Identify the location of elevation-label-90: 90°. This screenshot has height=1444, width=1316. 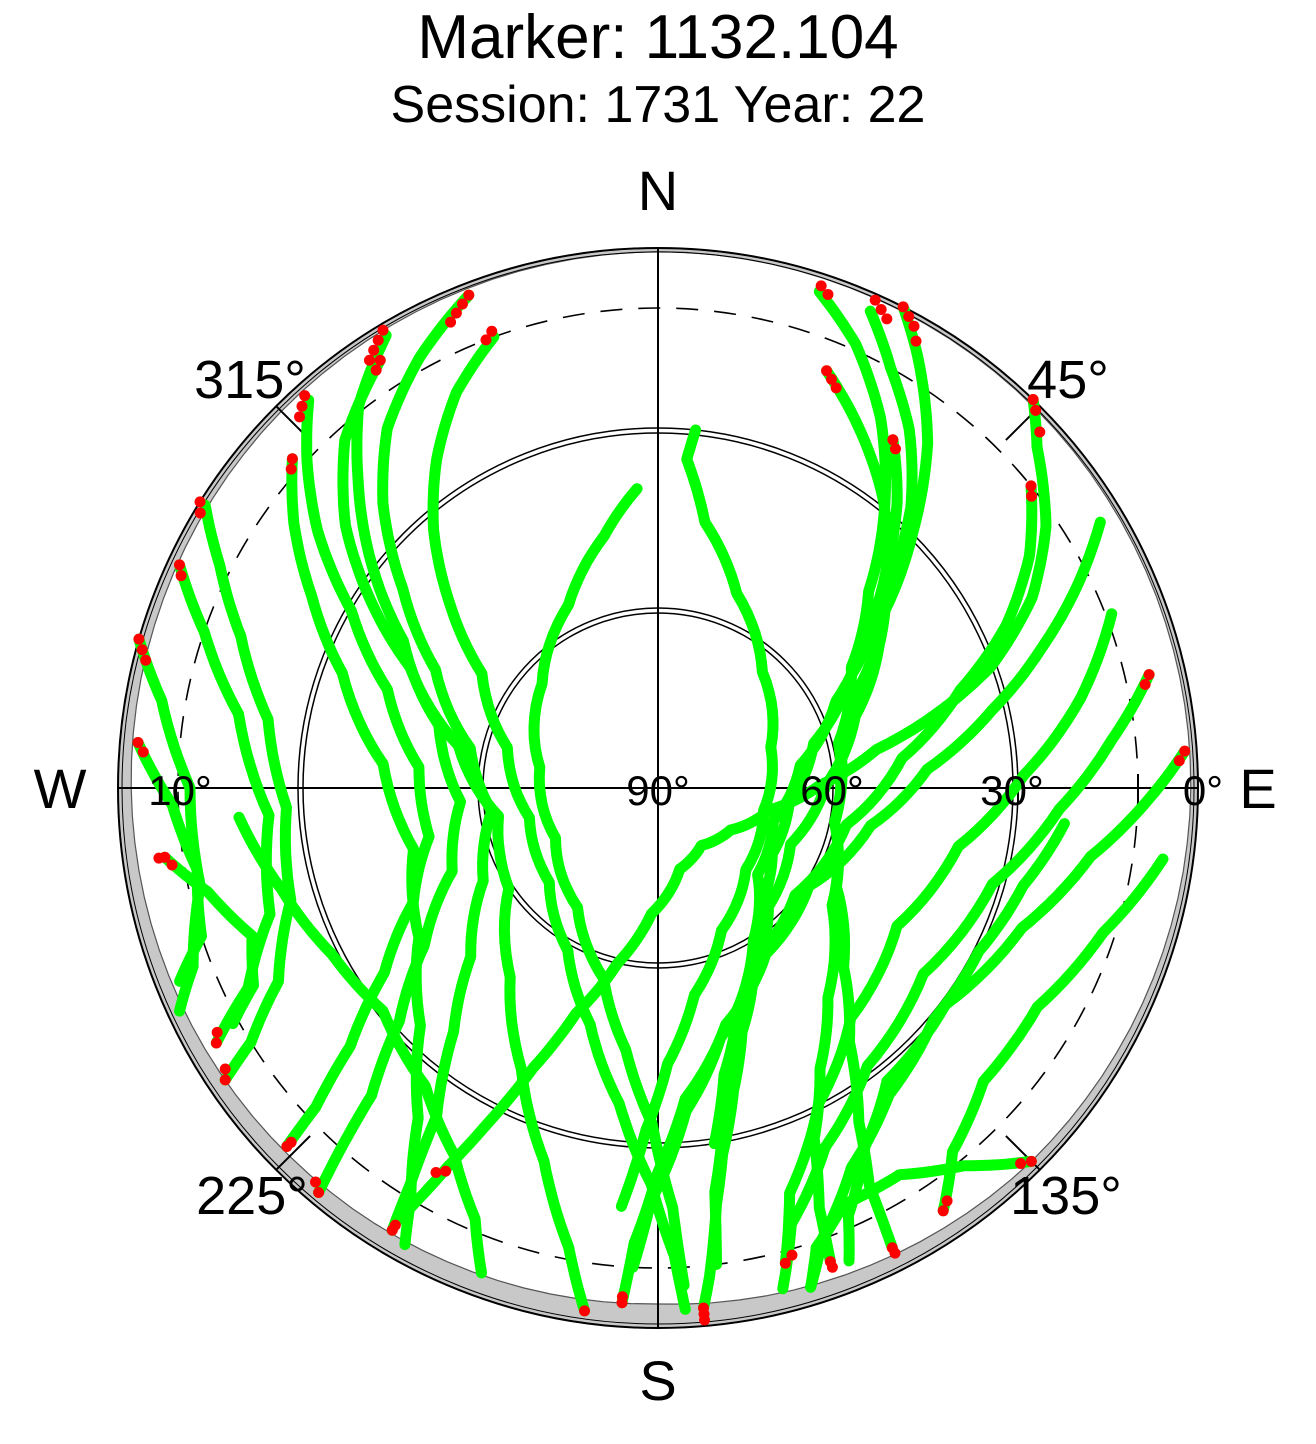
(658, 790).